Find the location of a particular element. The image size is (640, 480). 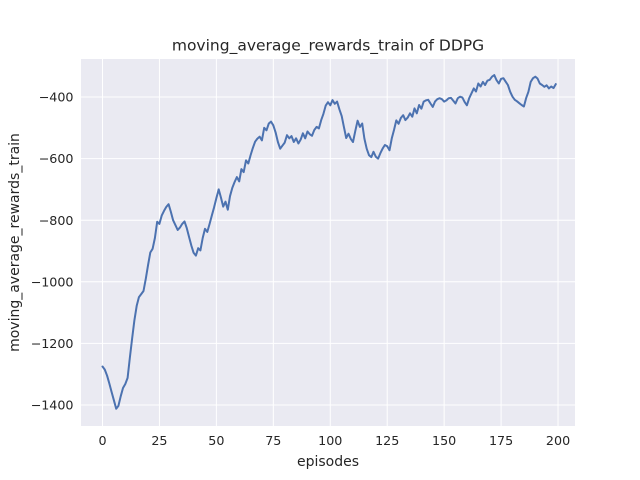

y-tick-label: −1000 is located at coordinates (52, 281).